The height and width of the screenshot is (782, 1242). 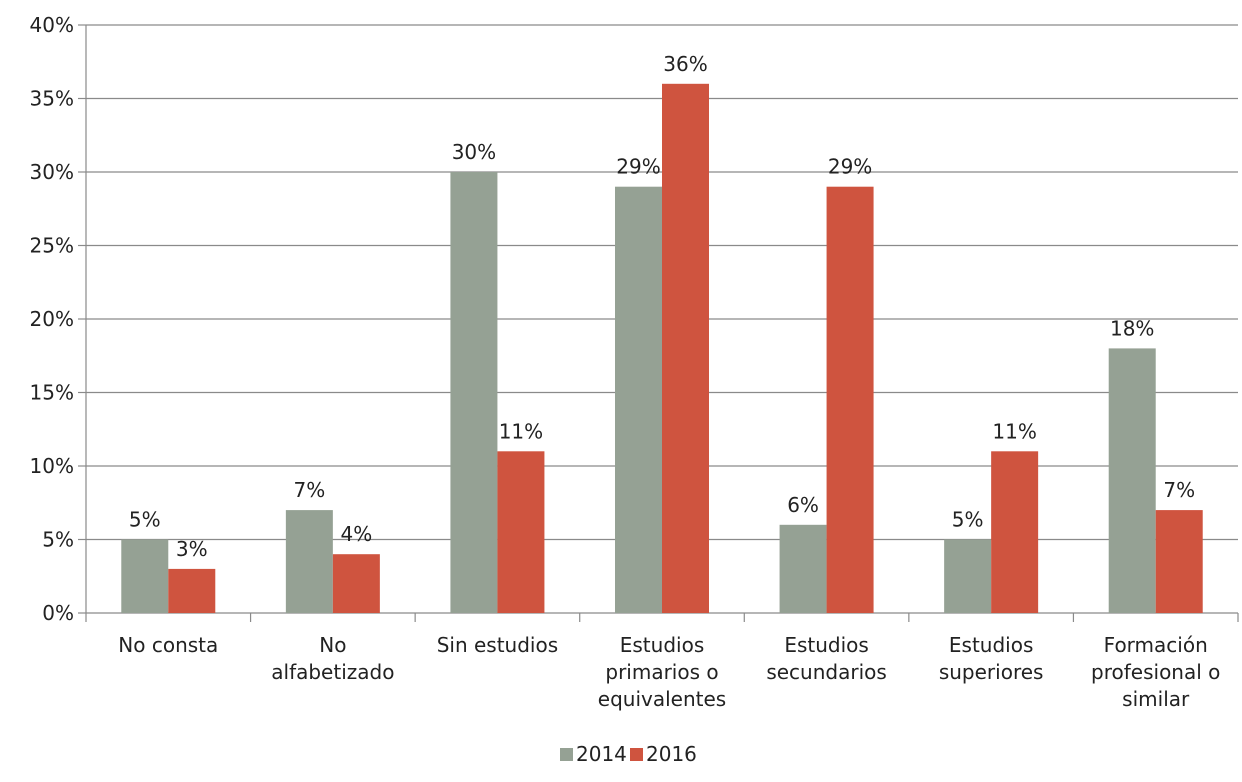 I want to click on category-label-line: secundarios, so click(x=826, y=672).